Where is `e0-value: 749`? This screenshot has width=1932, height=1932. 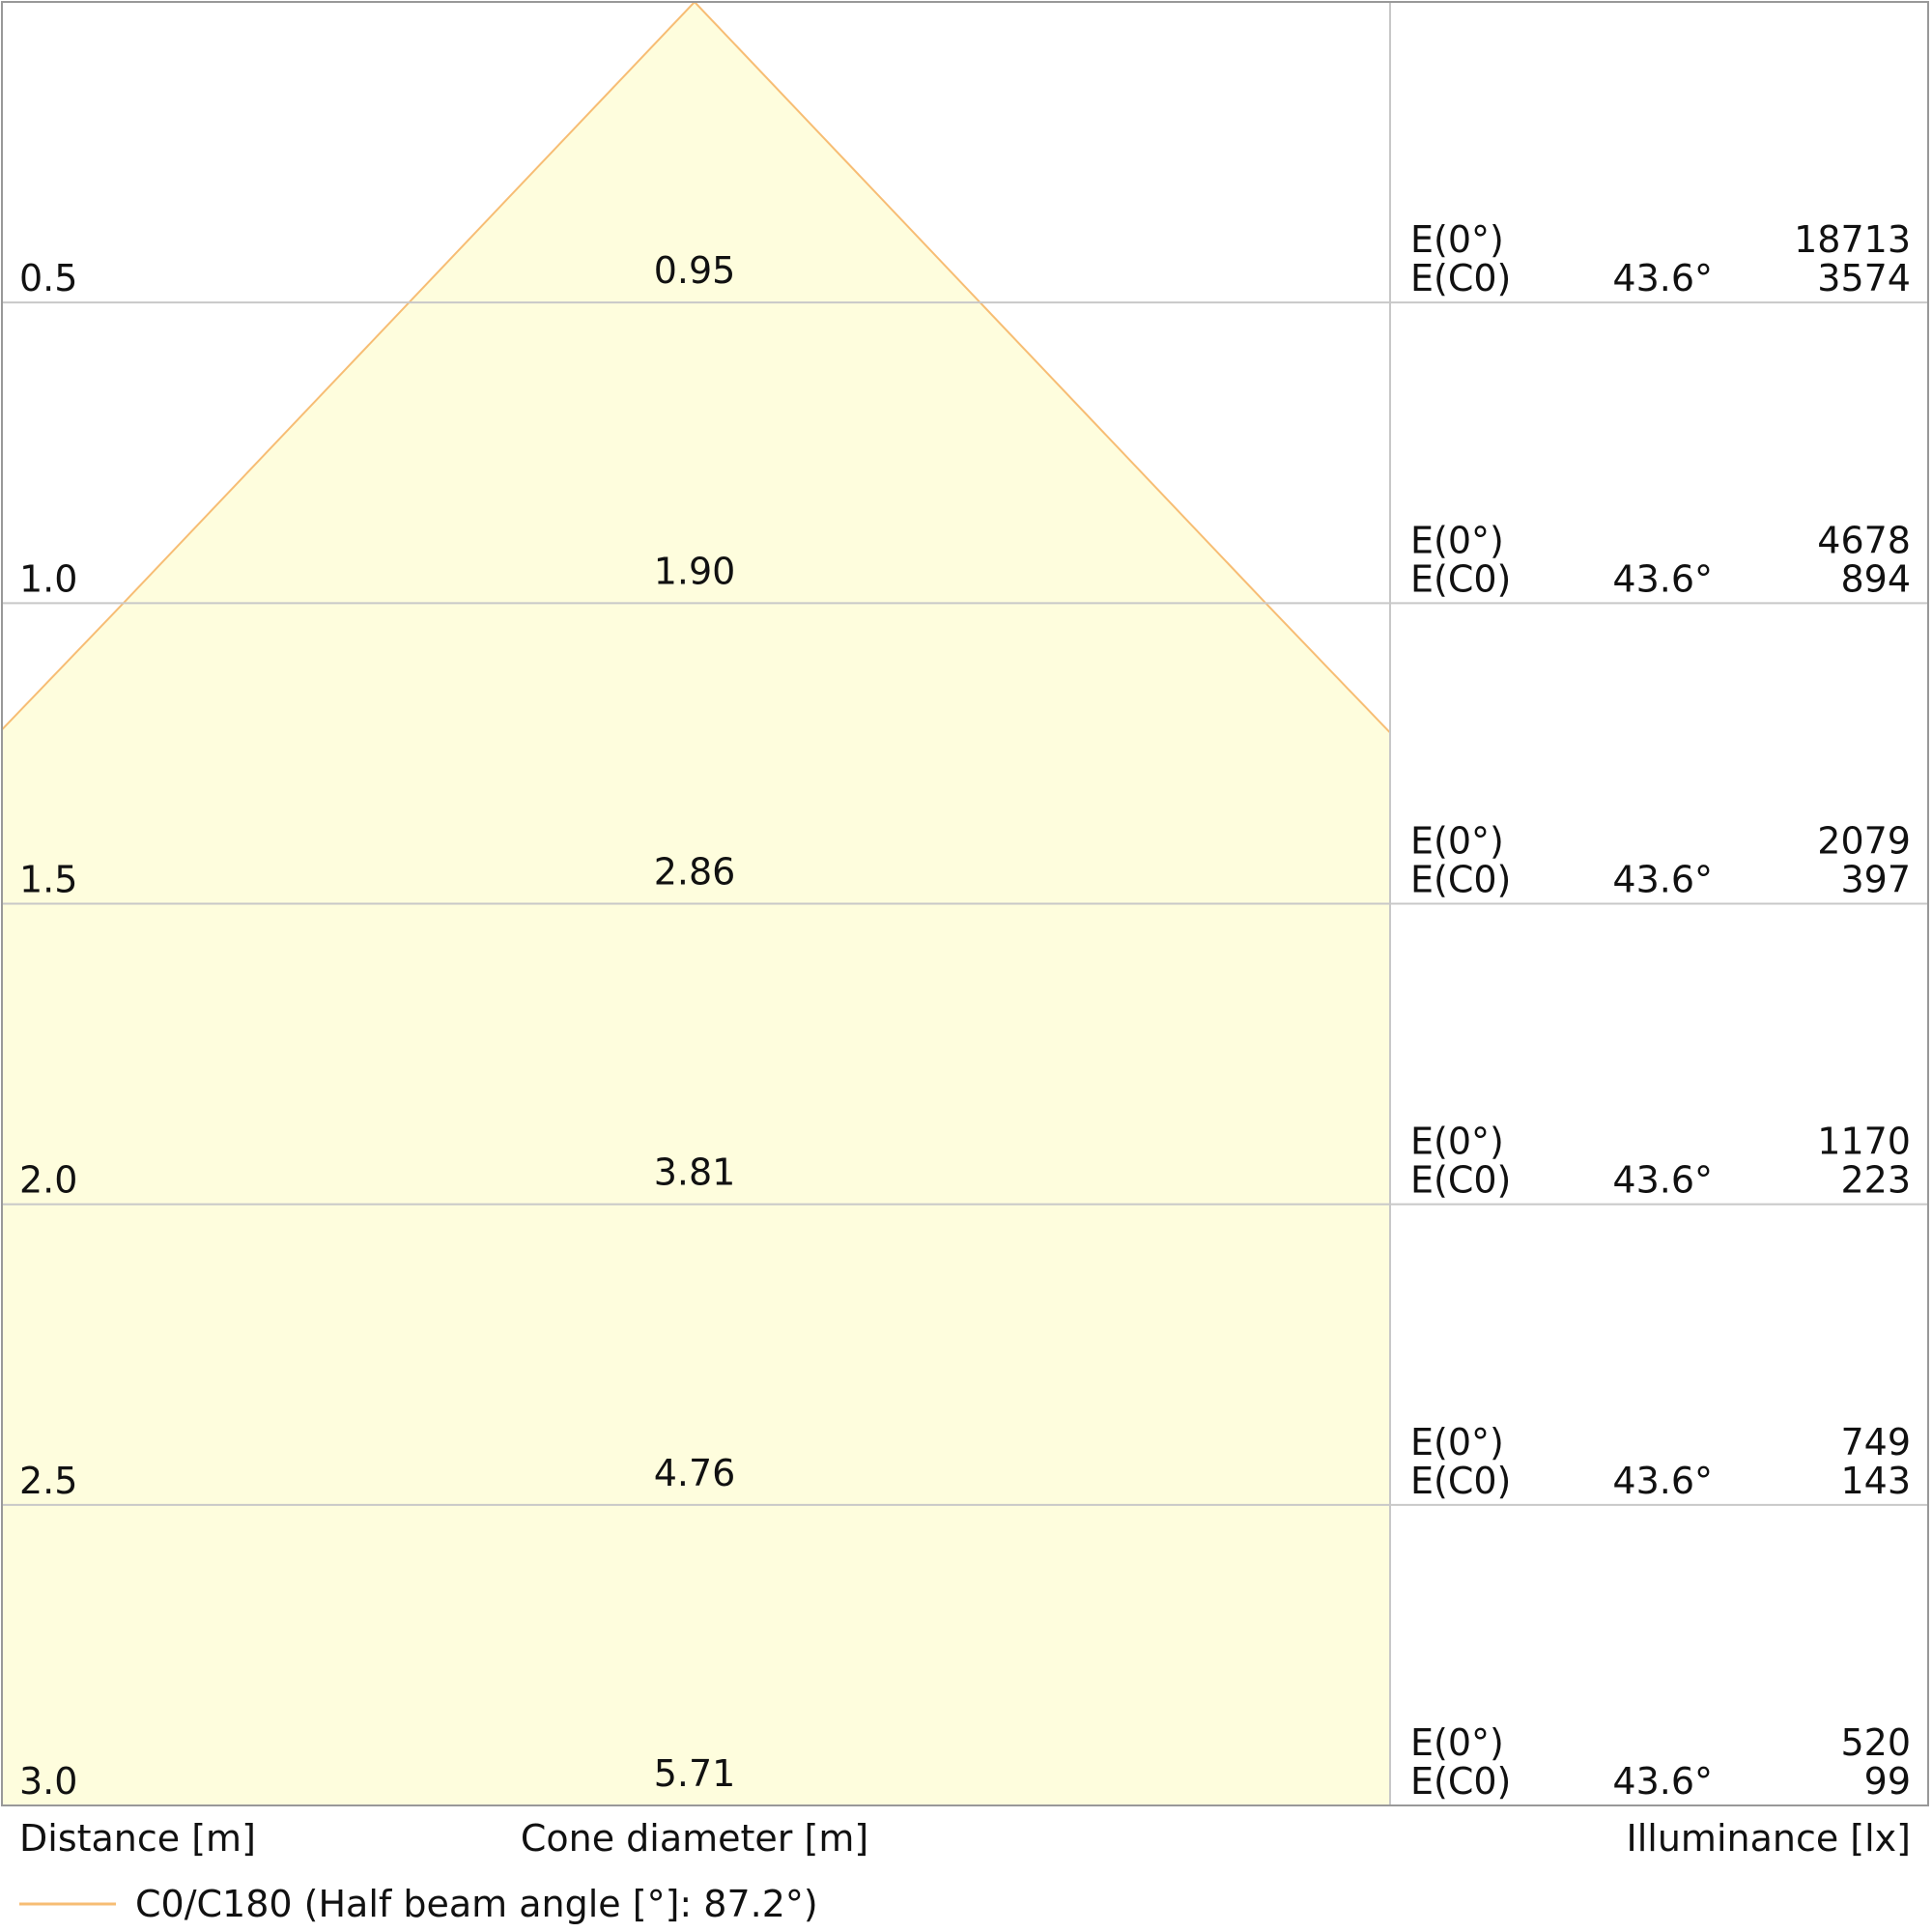 e0-value: 749 is located at coordinates (1875, 1442).